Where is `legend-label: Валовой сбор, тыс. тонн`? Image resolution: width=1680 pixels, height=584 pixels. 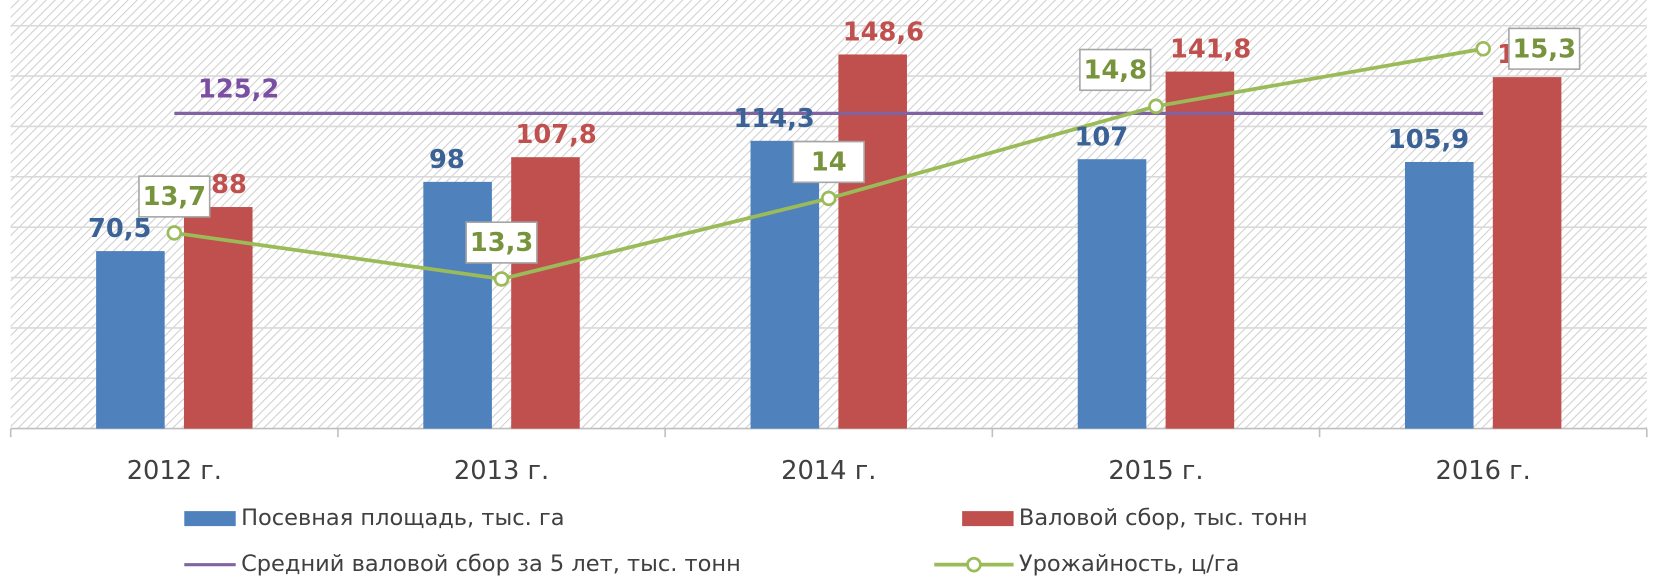 legend-label: Валовой сбор, тыс. тонн is located at coordinates (1163, 518).